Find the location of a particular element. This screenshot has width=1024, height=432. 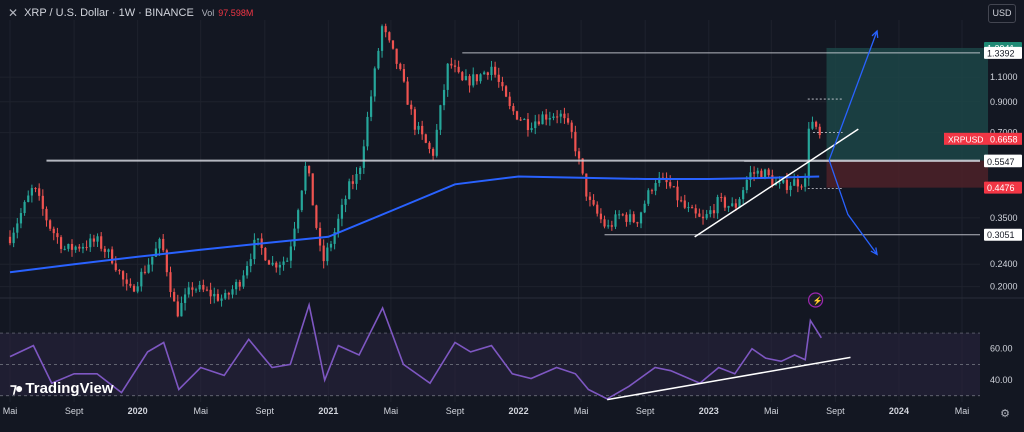

price-tick-label: 0.7000 is located at coordinates (1004, 133).